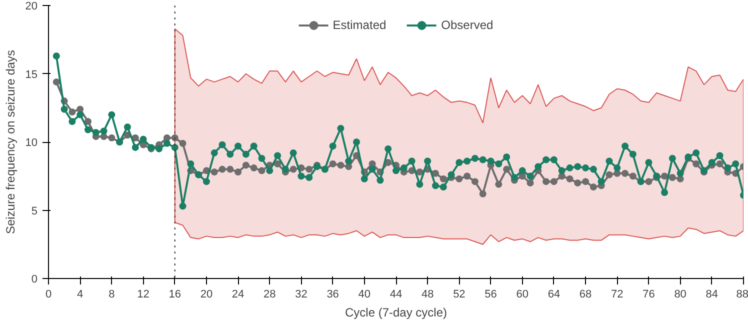  I want to click on x-tick-label: 64, so click(554, 294).